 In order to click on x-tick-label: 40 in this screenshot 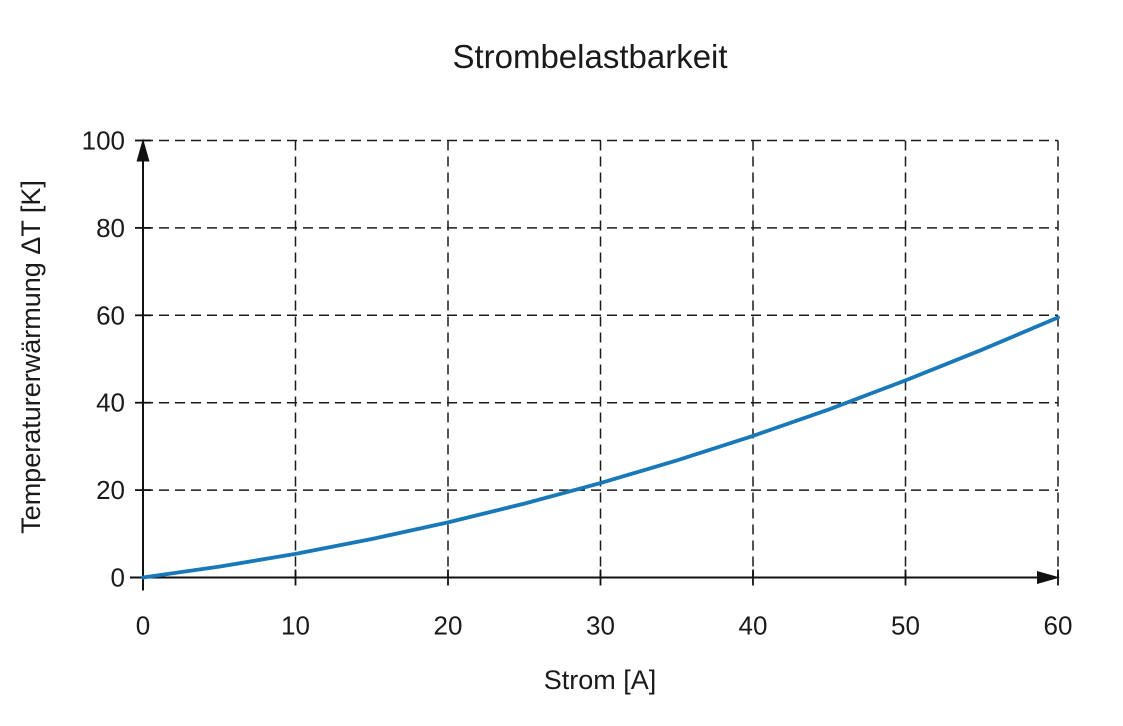, I will do `click(753, 626)`.